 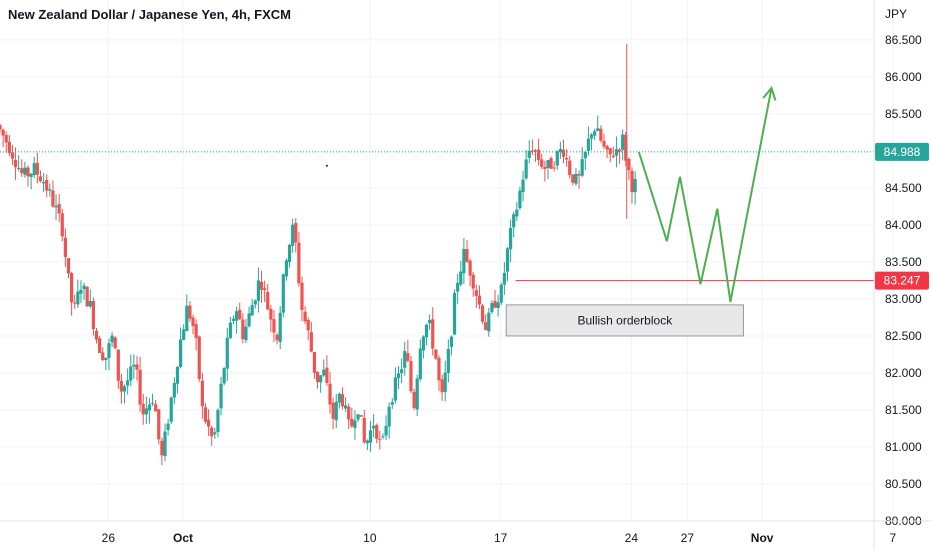 What do you see at coordinates (632, 538) in the screenshot?
I see `time-tick-label: 24` at bounding box center [632, 538].